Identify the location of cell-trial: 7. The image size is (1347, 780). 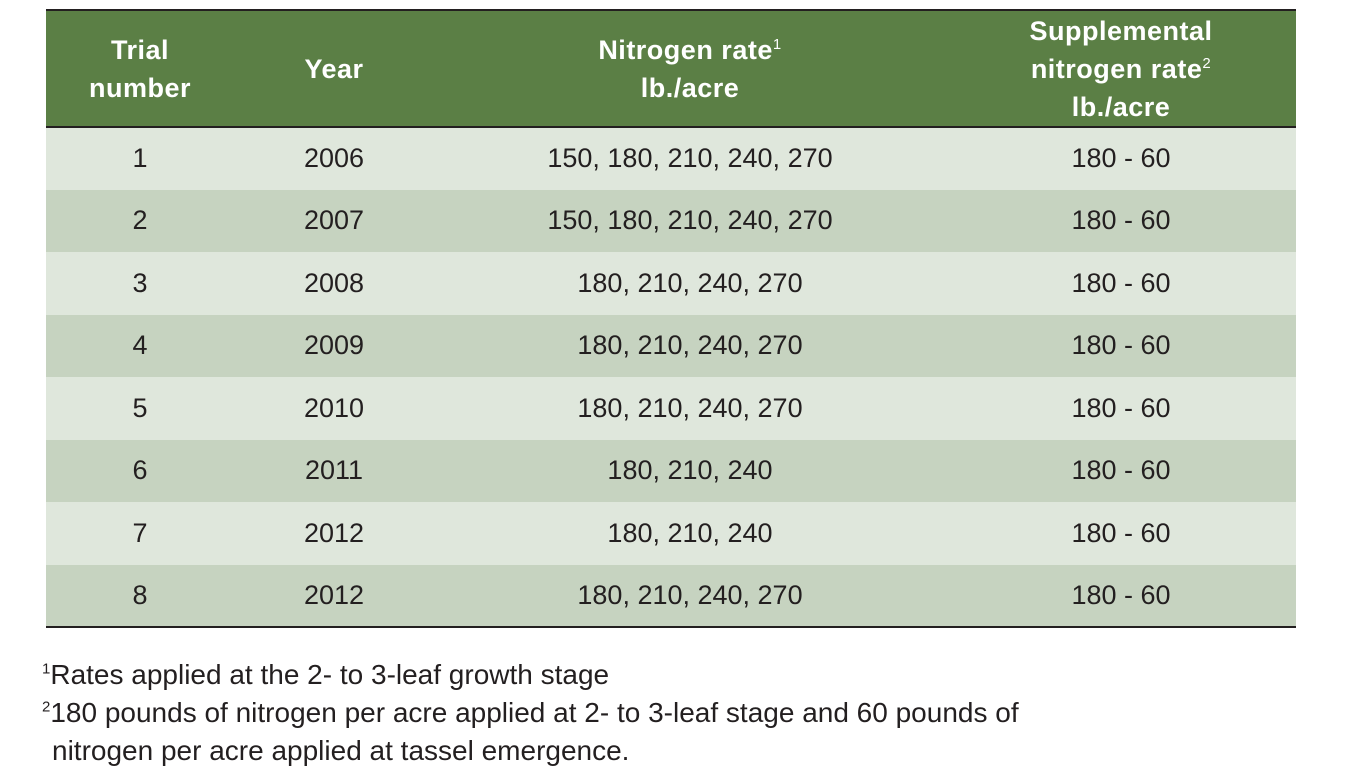
(140, 532).